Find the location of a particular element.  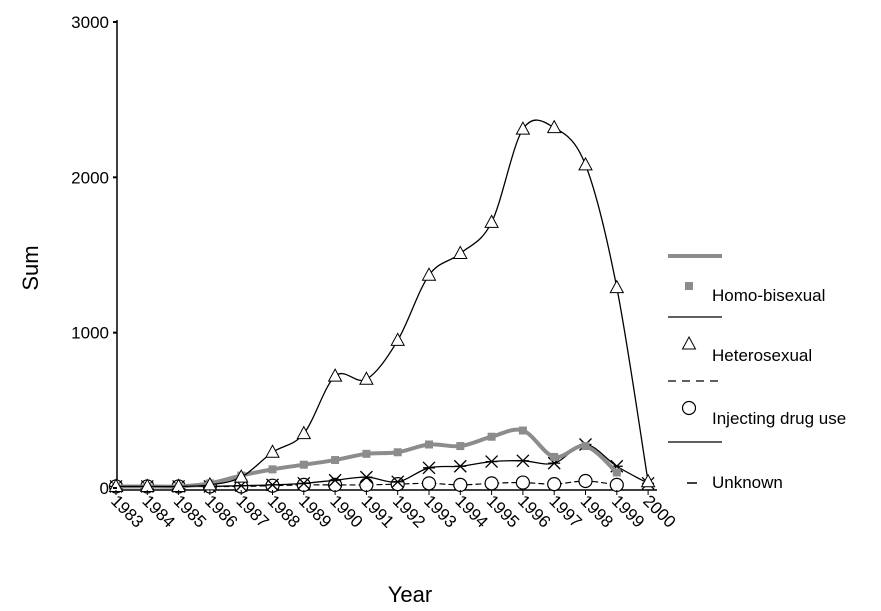

x-tick-label: 1988 is located at coordinates (284, 511).